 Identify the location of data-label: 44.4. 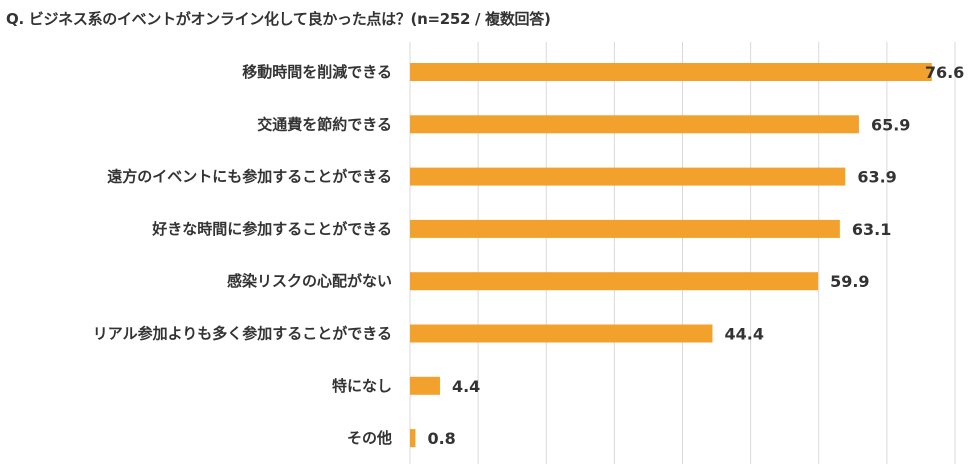
(743, 334).